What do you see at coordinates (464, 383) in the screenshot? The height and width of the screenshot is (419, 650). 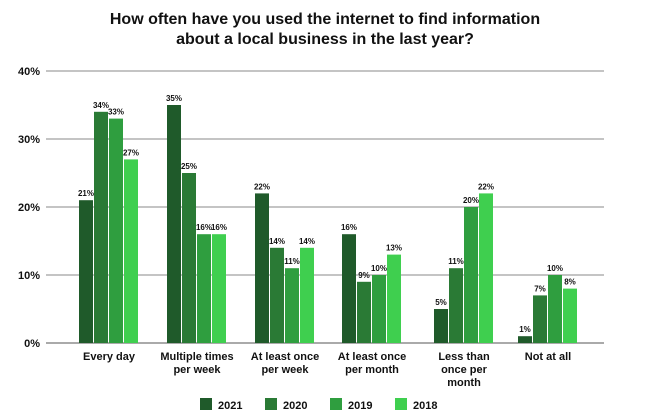 I see `x-tick-label: month` at bounding box center [464, 383].